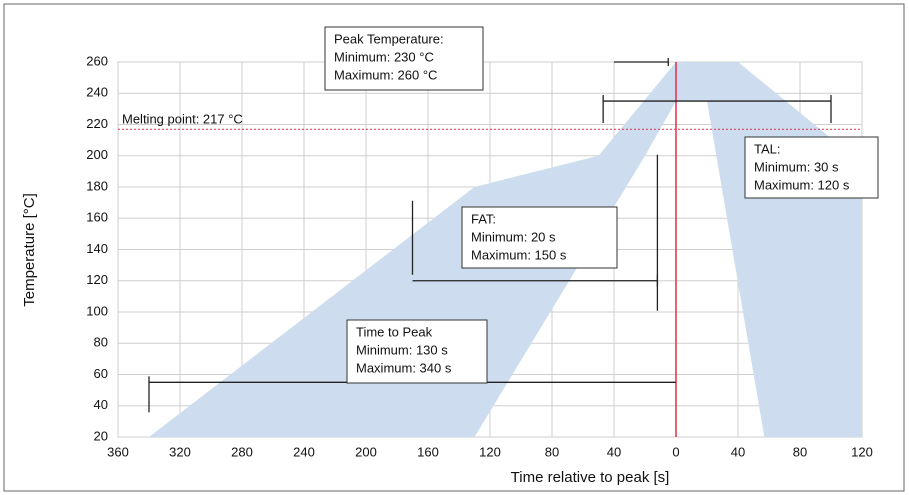 The height and width of the screenshot is (495, 909). Describe the element at coordinates (101, 342) in the screenshot. I see `y-tick-label: 80` at that location.